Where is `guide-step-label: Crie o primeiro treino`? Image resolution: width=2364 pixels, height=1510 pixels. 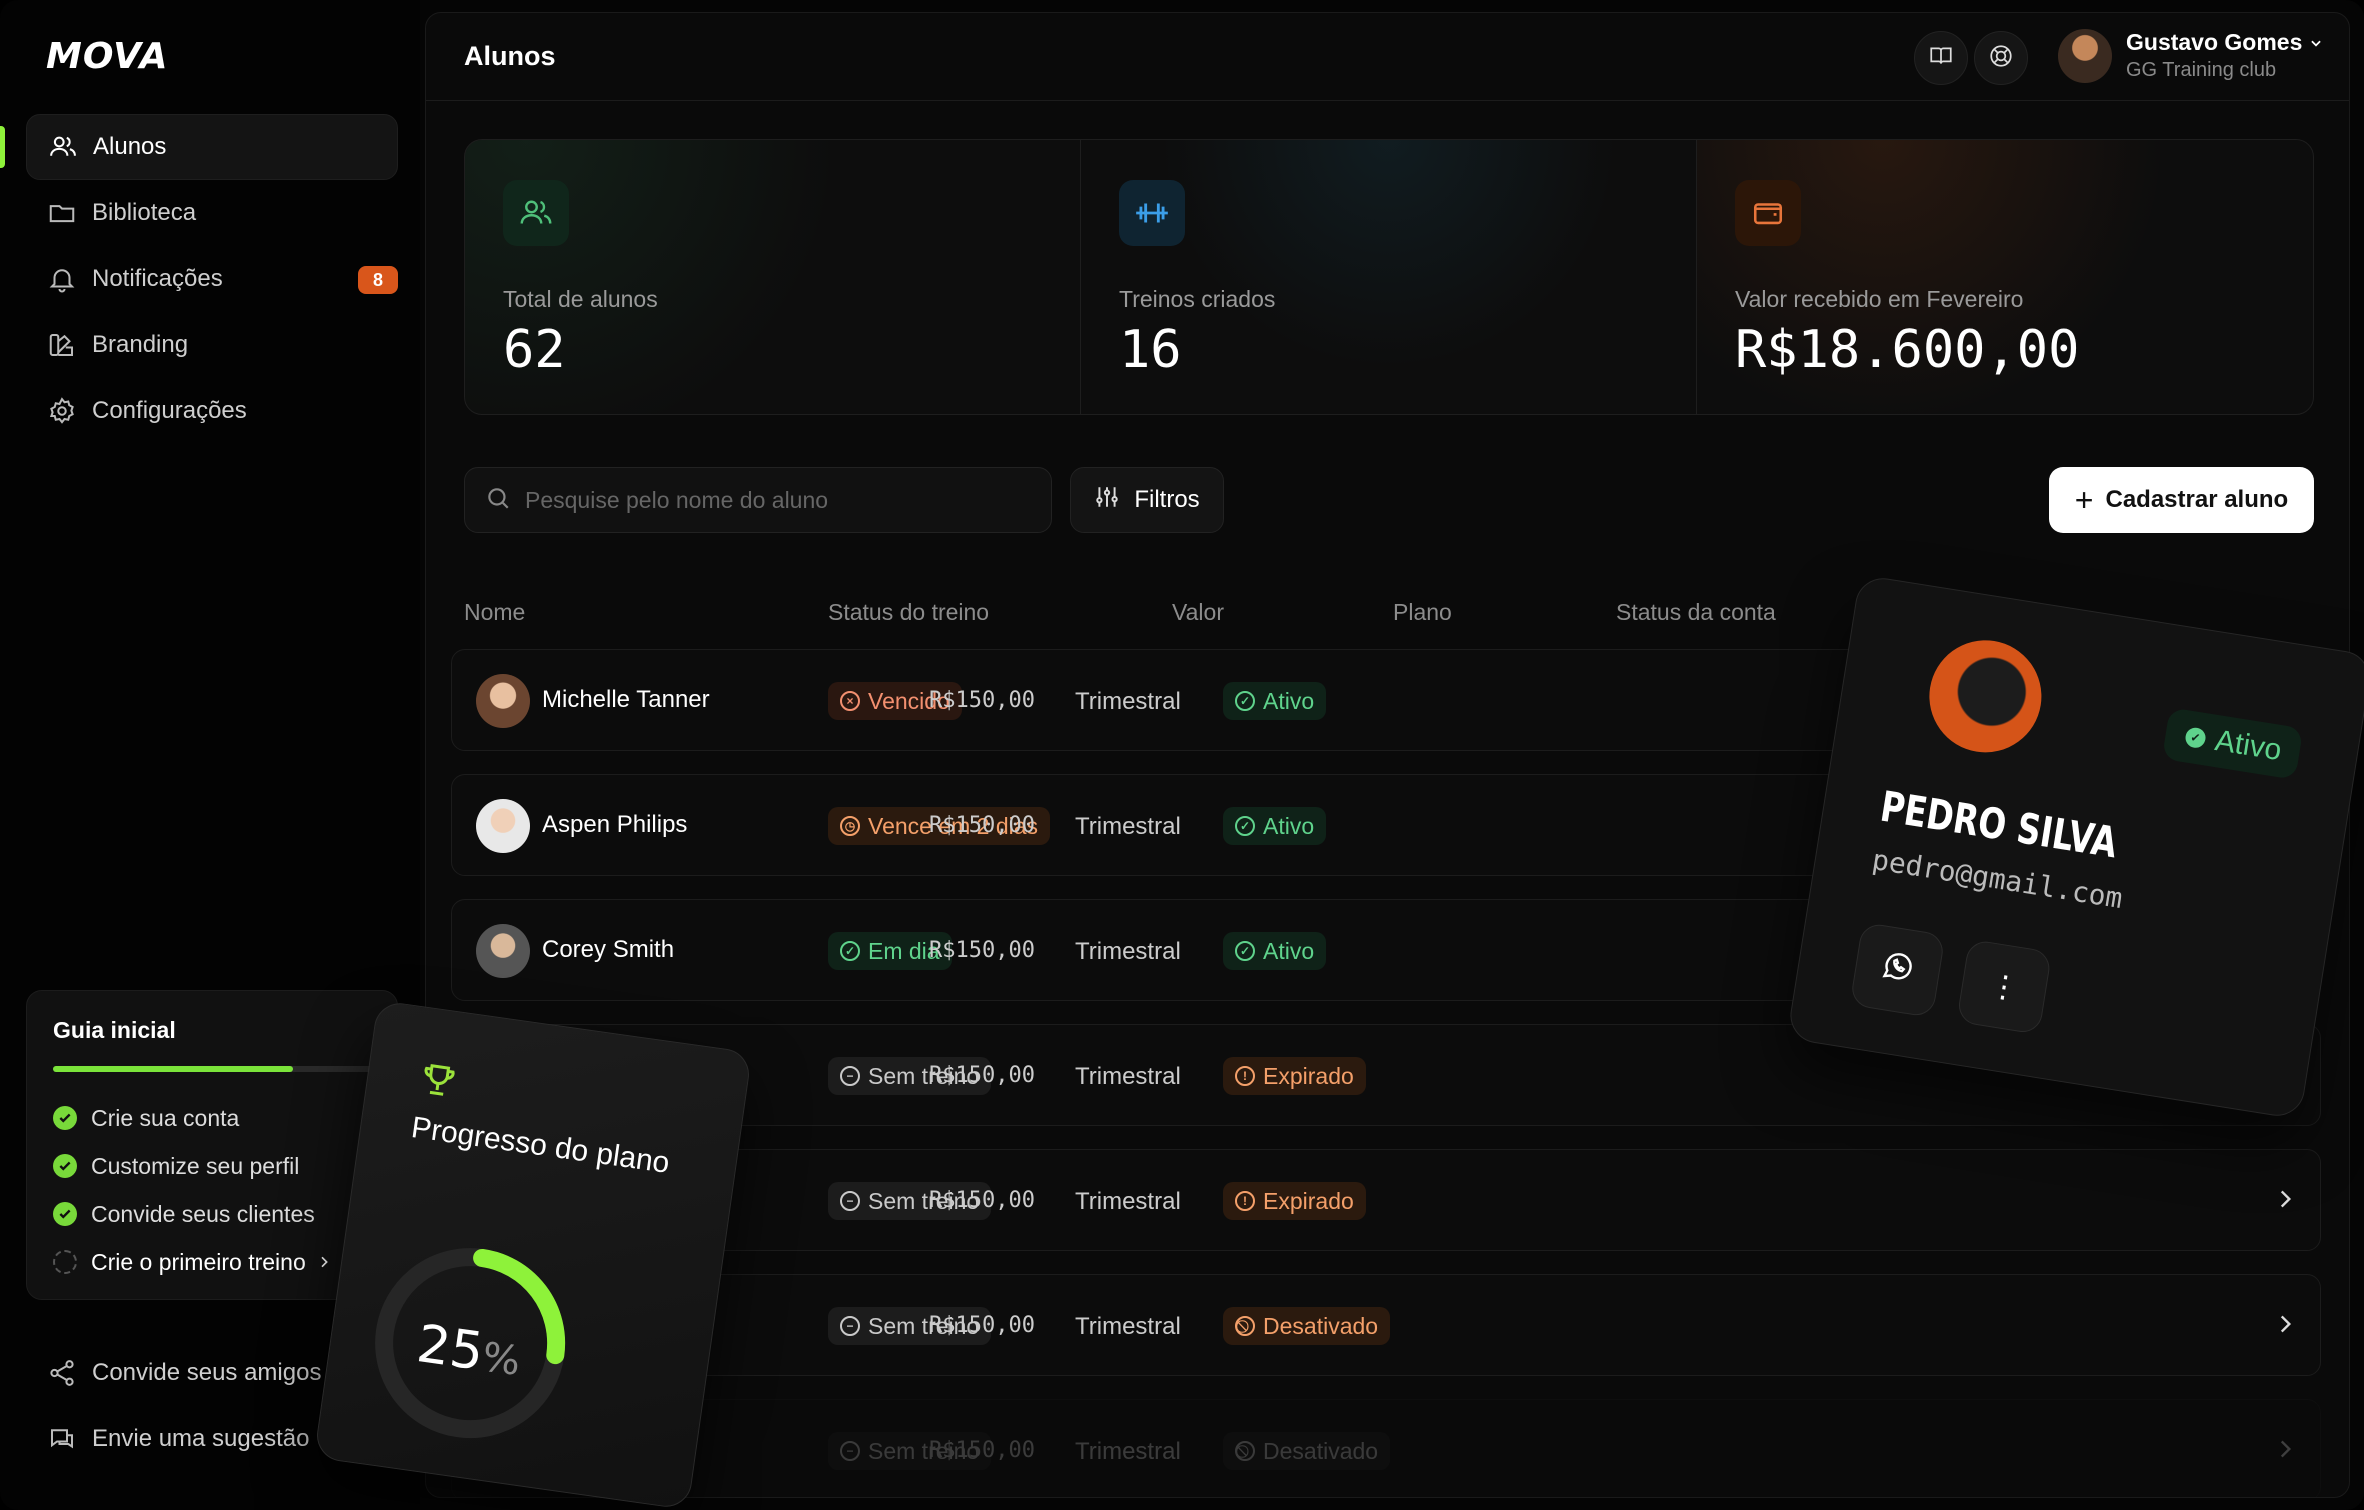
guide-step-label: Crie o primeiro treino is located at coordinates (198, 1261).